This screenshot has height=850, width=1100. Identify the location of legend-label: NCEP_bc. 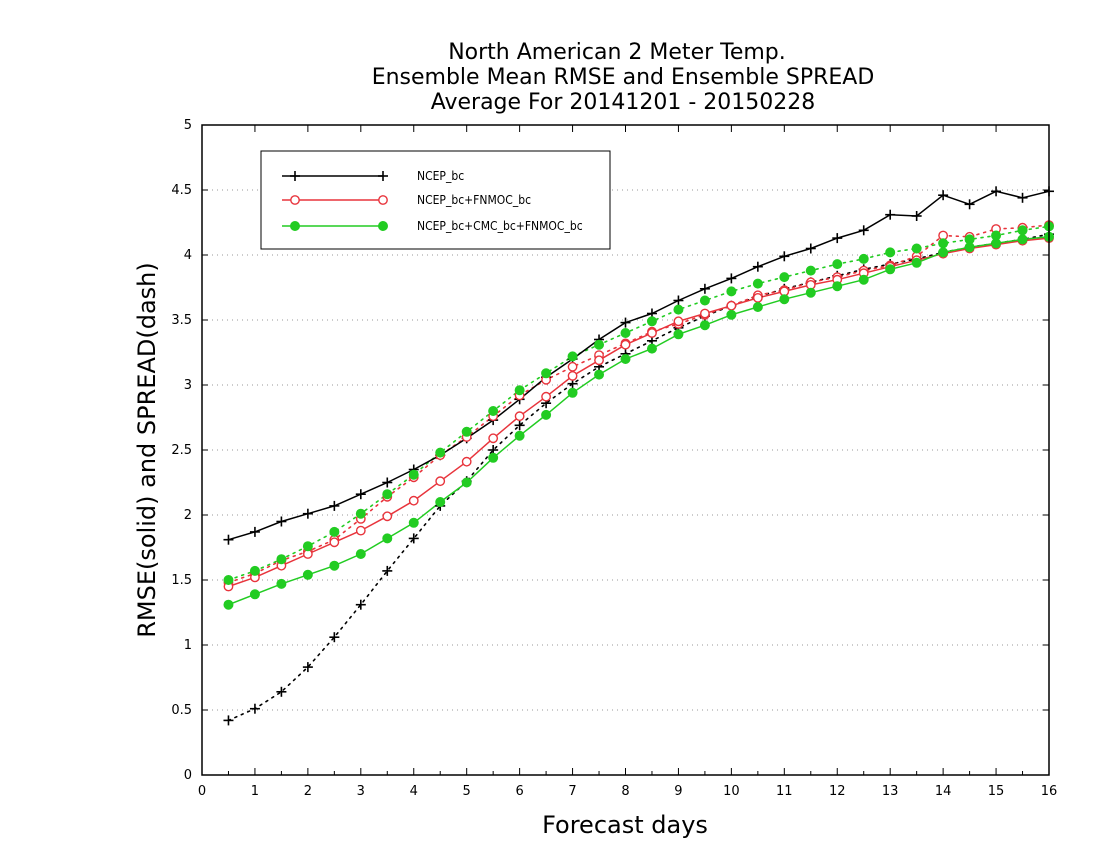
(440, 176).